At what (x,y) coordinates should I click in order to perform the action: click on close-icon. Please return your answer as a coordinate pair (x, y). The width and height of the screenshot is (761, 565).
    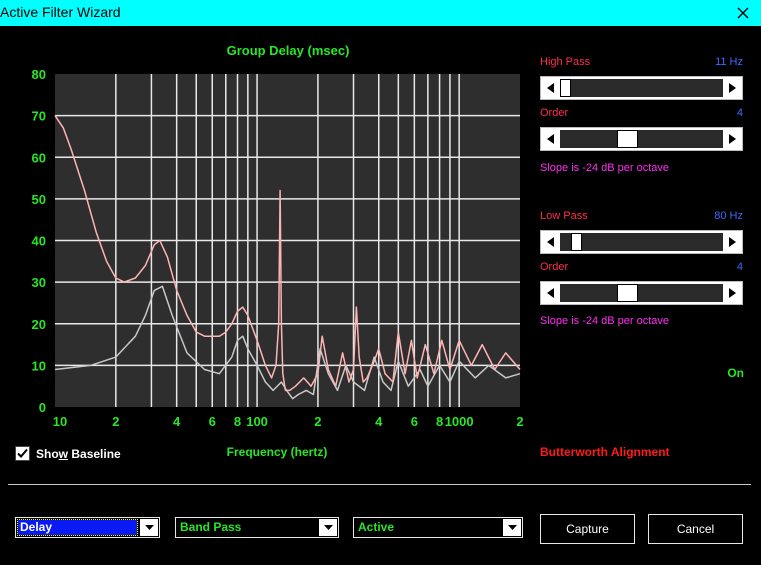
    Looking at the image, I should click on (742, 13).